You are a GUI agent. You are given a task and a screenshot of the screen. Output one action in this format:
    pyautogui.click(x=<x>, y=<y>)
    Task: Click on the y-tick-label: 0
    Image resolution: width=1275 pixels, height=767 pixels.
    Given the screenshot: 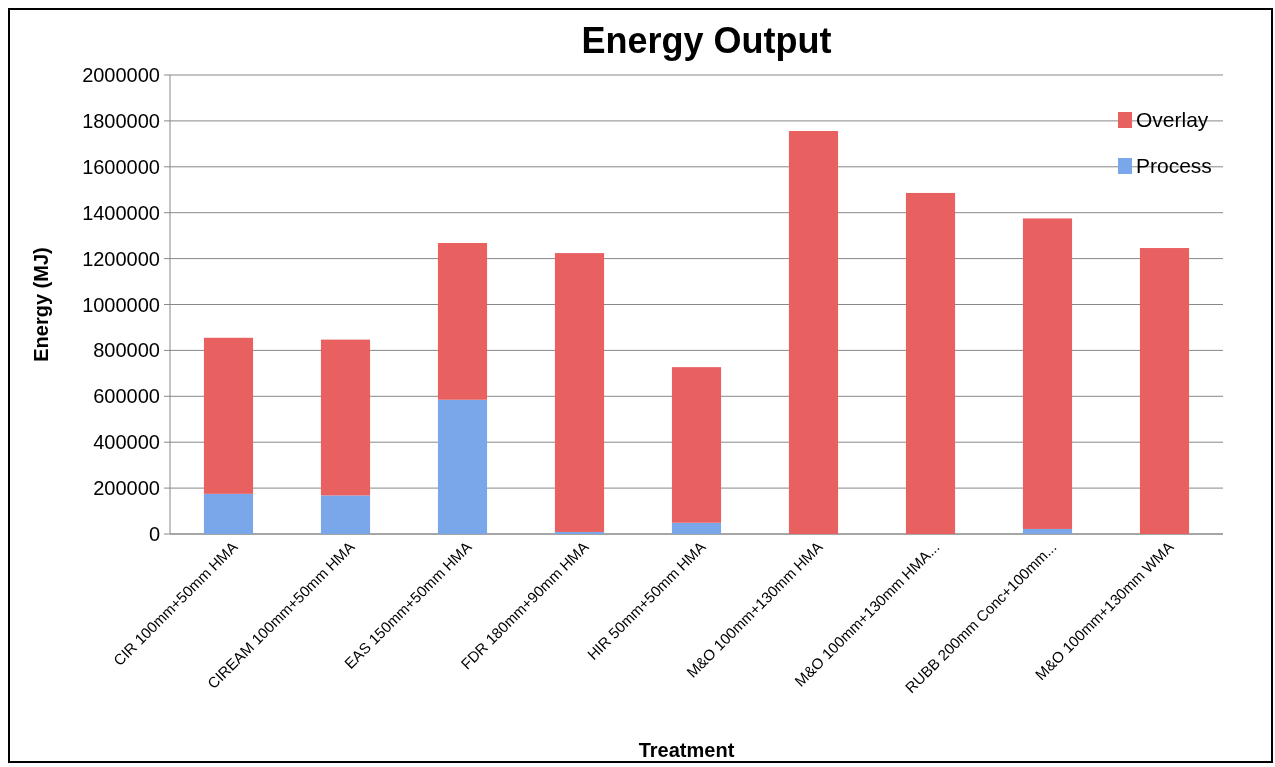 What is the action you would take?
    pyautogui.click(x=154, y=534)
    